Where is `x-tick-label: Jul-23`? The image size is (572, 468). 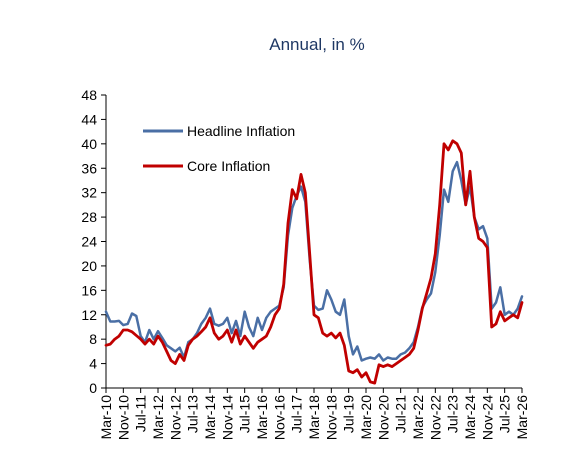 x-tick-label: Jul-23 is located at coordinates (453, 414).